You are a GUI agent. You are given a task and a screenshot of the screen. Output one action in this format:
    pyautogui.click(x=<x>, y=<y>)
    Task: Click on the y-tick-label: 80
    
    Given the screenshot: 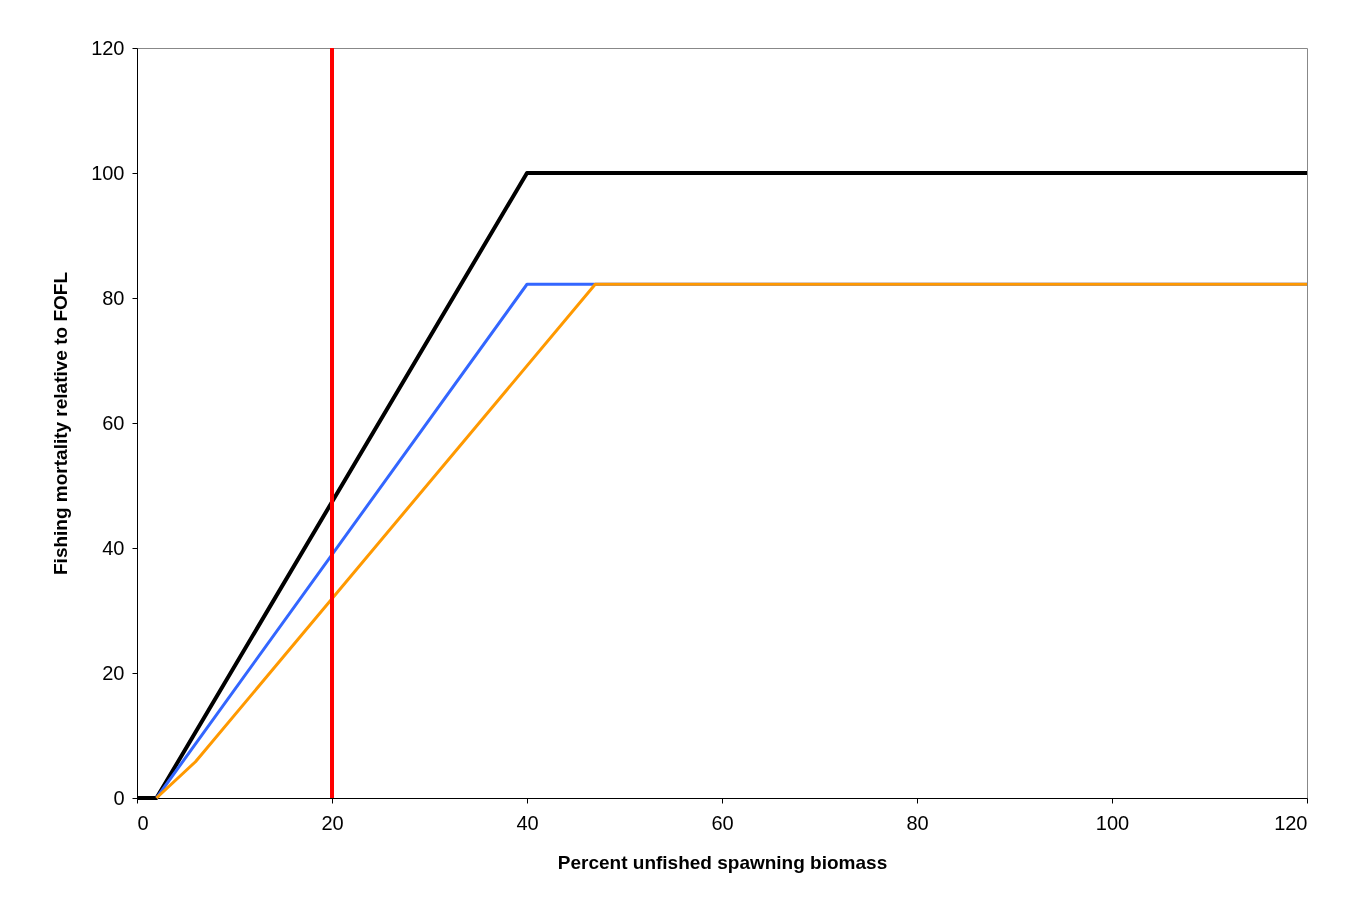 What is the action you would take?
    pyautogui.click(x=113, y=297)
    